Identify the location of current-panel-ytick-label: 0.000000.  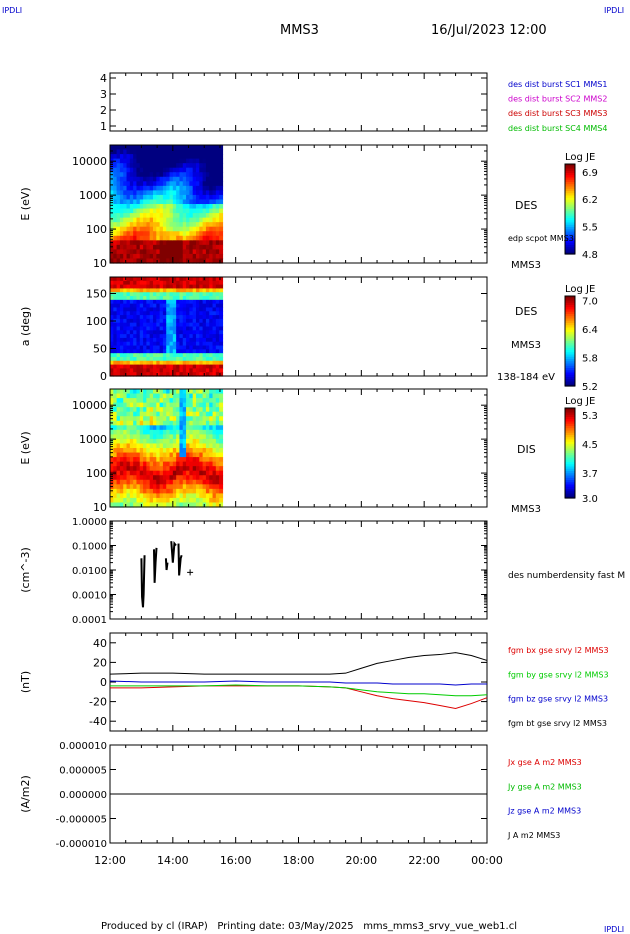
(83, 795).